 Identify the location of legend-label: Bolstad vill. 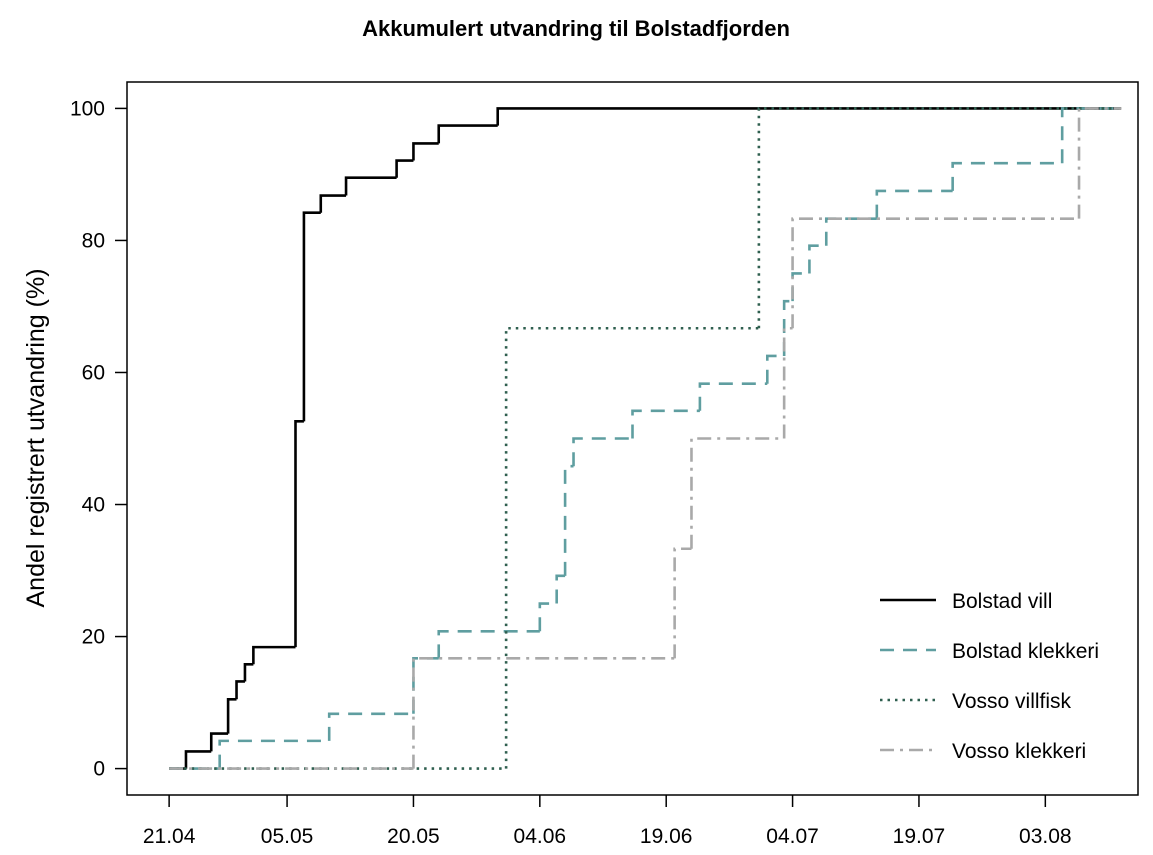
(1002, 601).